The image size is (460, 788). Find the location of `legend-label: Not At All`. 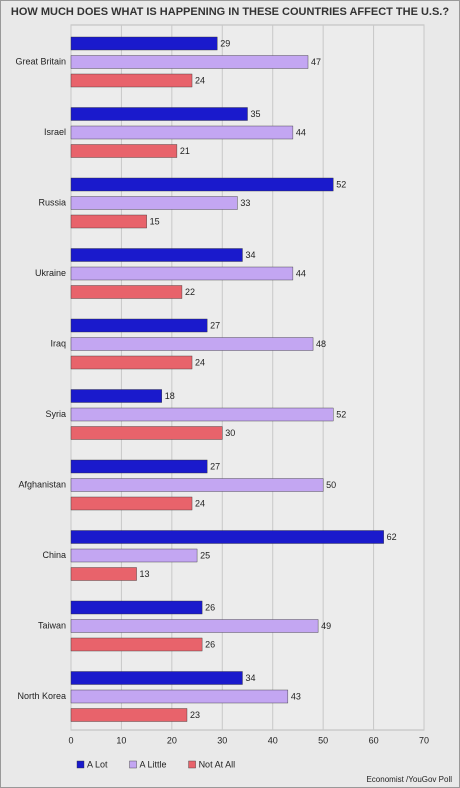

legend-label: Not At All is located at coordinates (217, 764).